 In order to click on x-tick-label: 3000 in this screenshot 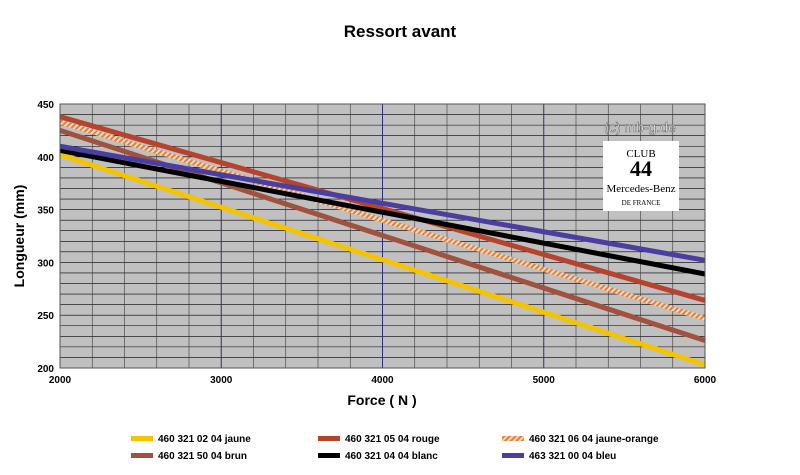, I will do `click(221, 380)`.